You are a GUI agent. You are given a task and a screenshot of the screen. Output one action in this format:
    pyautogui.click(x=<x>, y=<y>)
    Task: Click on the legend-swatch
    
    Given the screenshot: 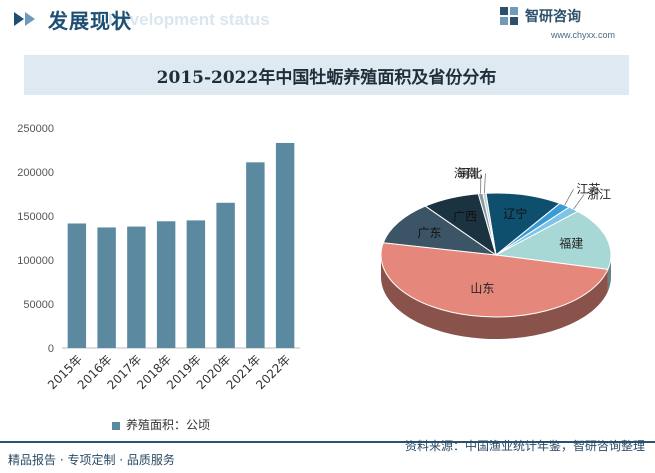 What is the action you would take?
    pyautogui.click(x=116, y=425)
    